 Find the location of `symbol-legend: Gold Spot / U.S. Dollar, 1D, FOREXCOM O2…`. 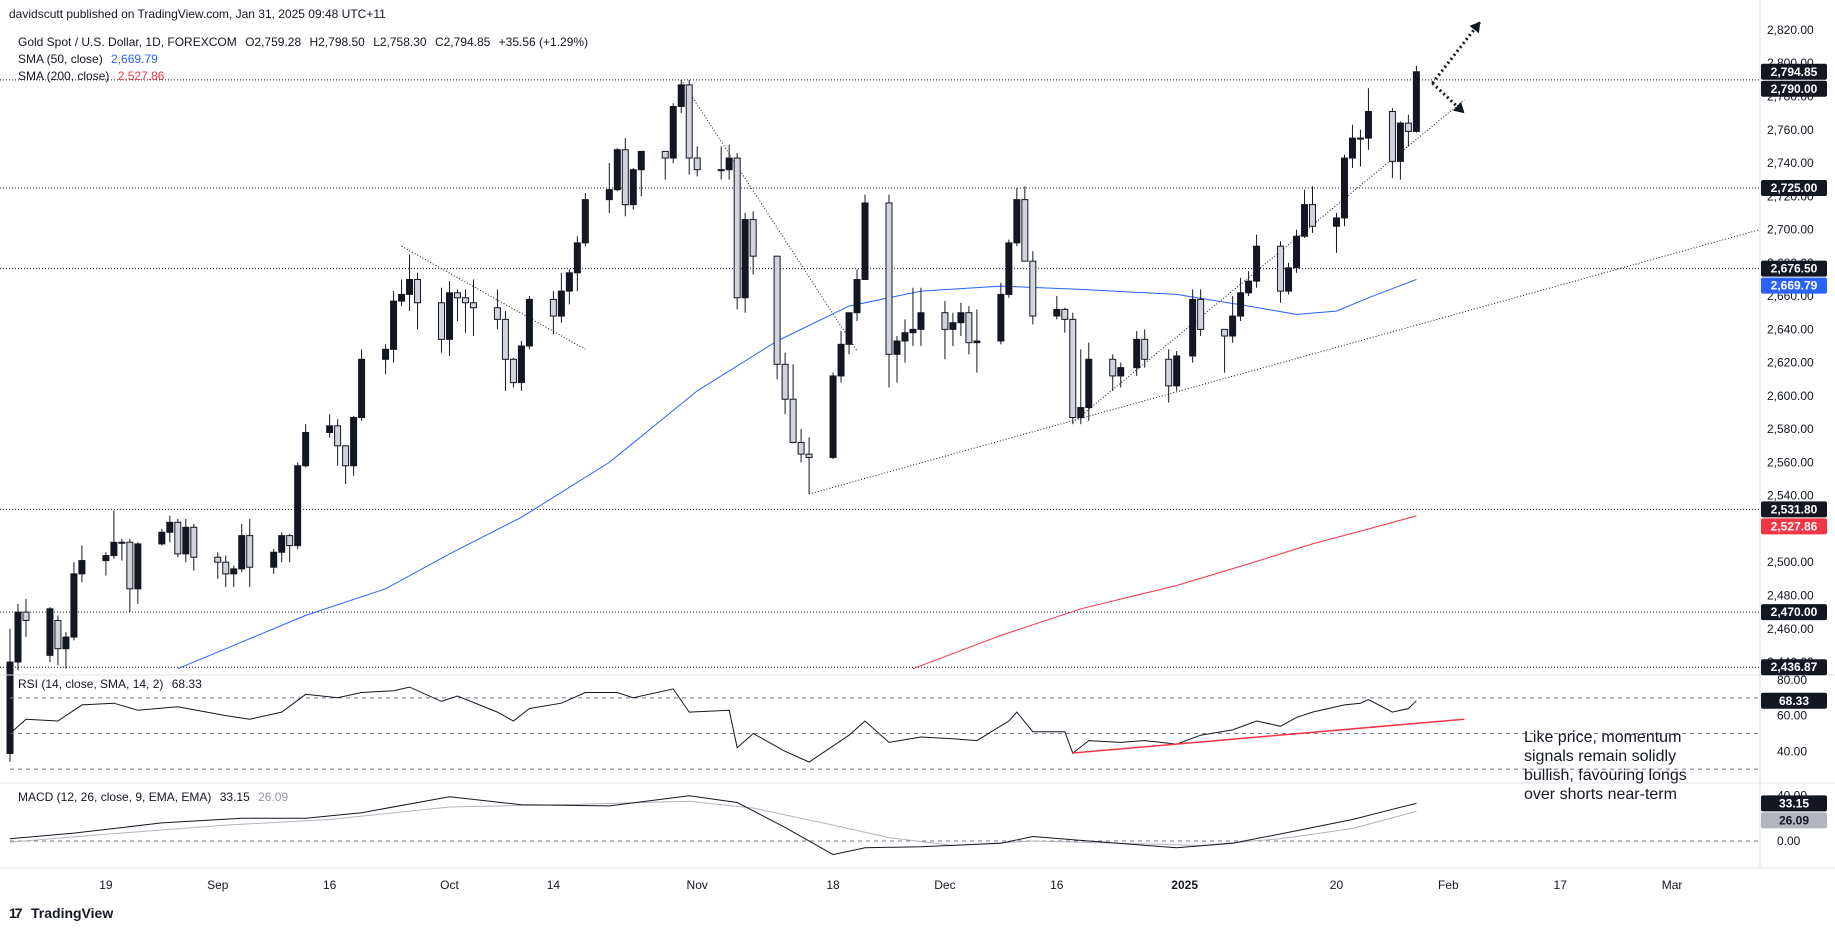

symbol-legend: Gold Spot / U.S. Dollar, 1D, FOREXCOM O2… is located at coordinates (305, 42).